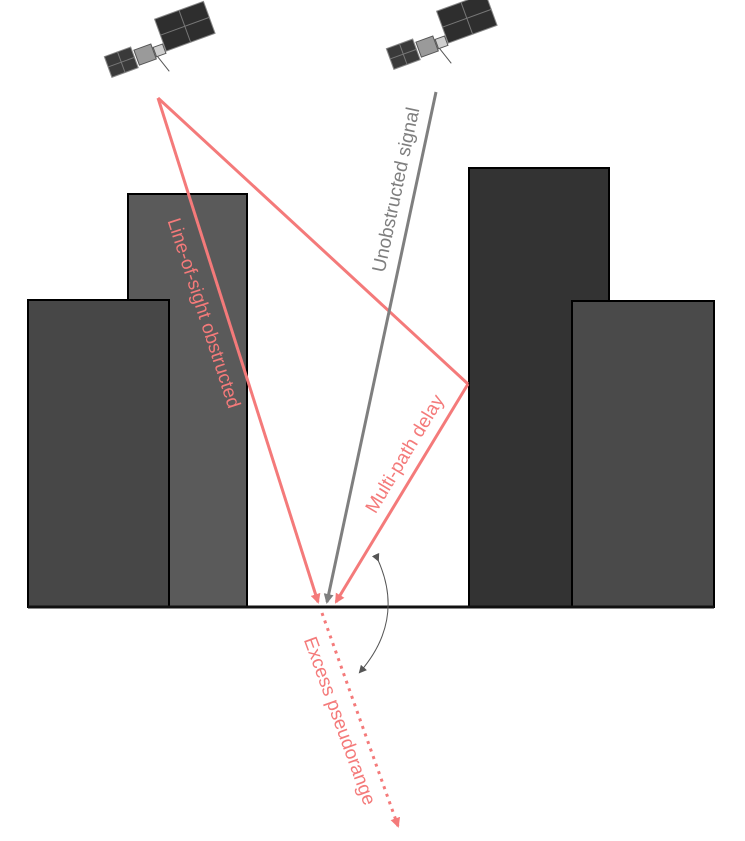  I want to click on excess-pseudorange-line, so click(360, 720).